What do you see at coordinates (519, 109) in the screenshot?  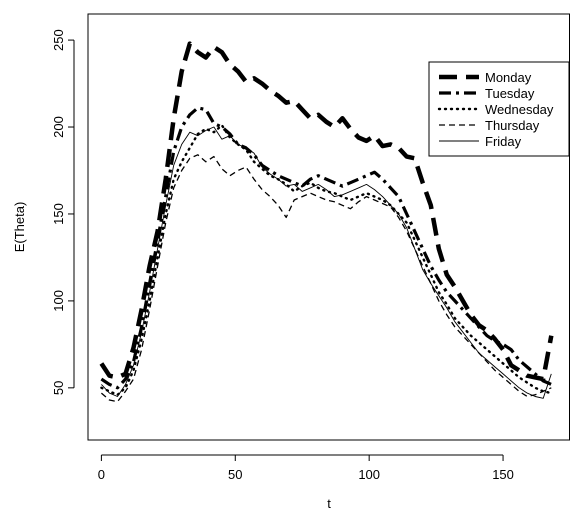 I see `legend-label-wednesday: Wednesday` at bounding box center [519, 109].